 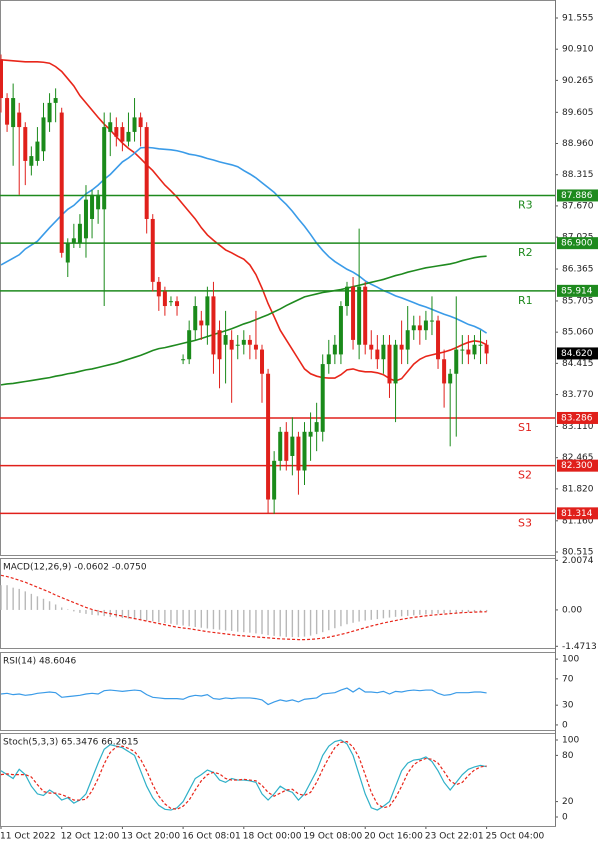 What do you see at coordinates (578, 395) in the screenshot?
I see `y-tick-label: 83.770` at bounding box center [578, 395].